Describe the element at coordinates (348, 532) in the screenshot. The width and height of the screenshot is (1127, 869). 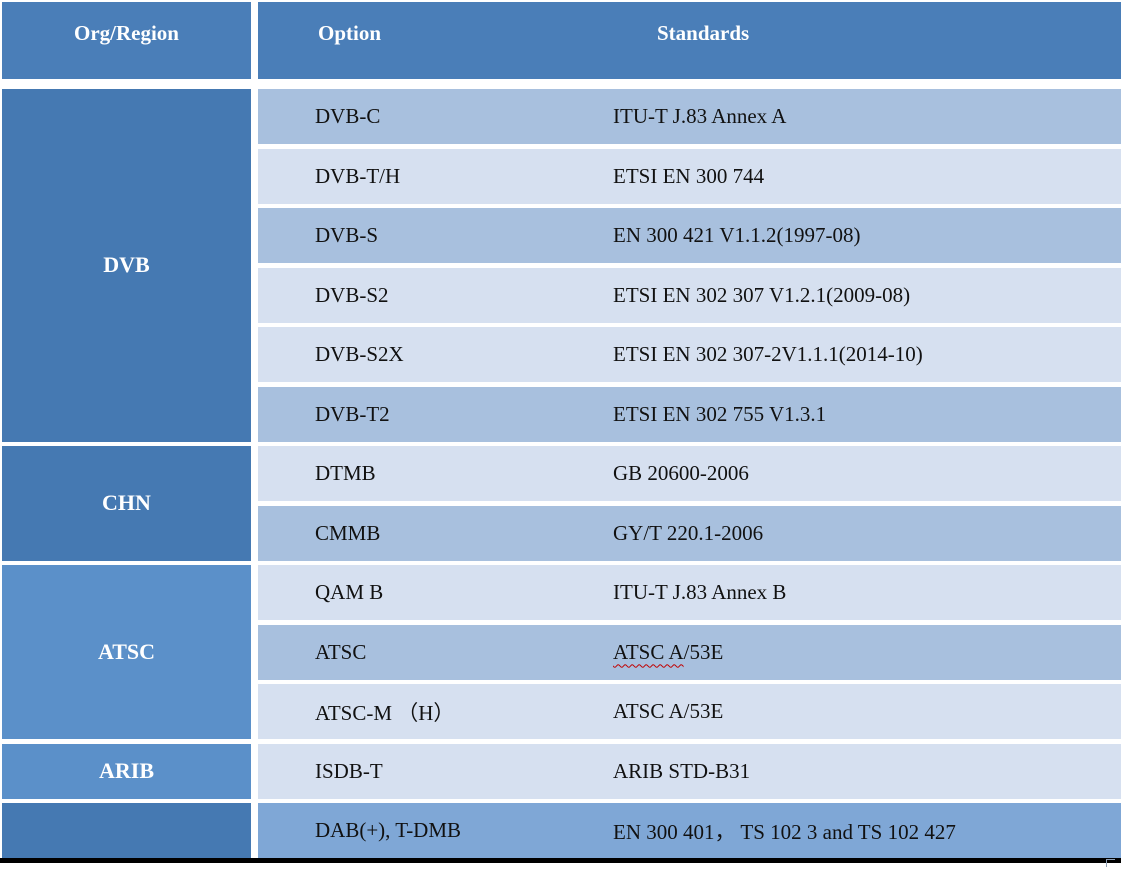
I see `option-cell: CMMB` at that location.